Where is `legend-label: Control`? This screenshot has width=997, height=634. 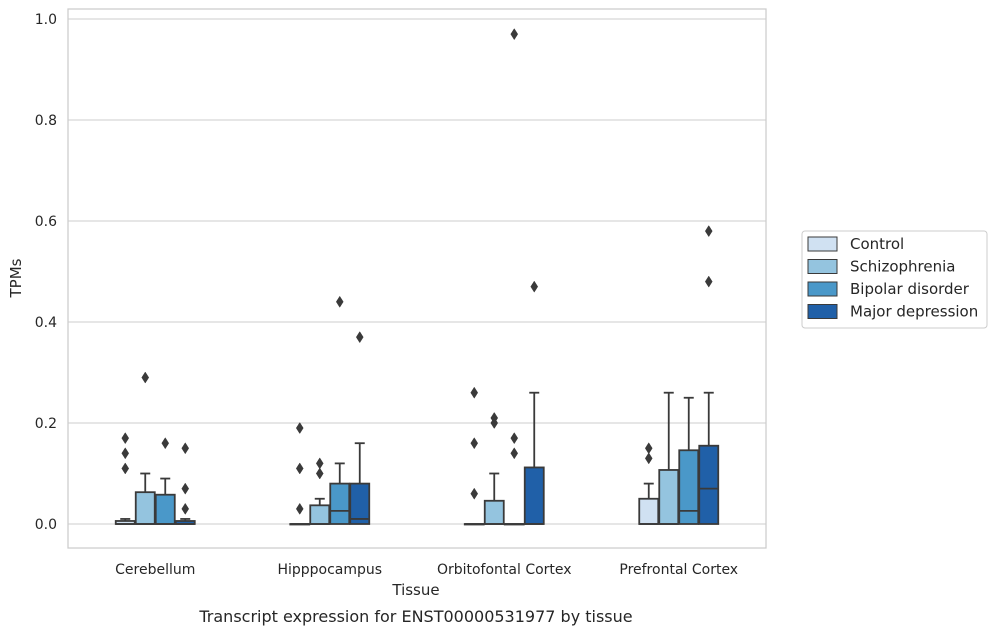 legend-label: Control is located at coordinates (877, 244).